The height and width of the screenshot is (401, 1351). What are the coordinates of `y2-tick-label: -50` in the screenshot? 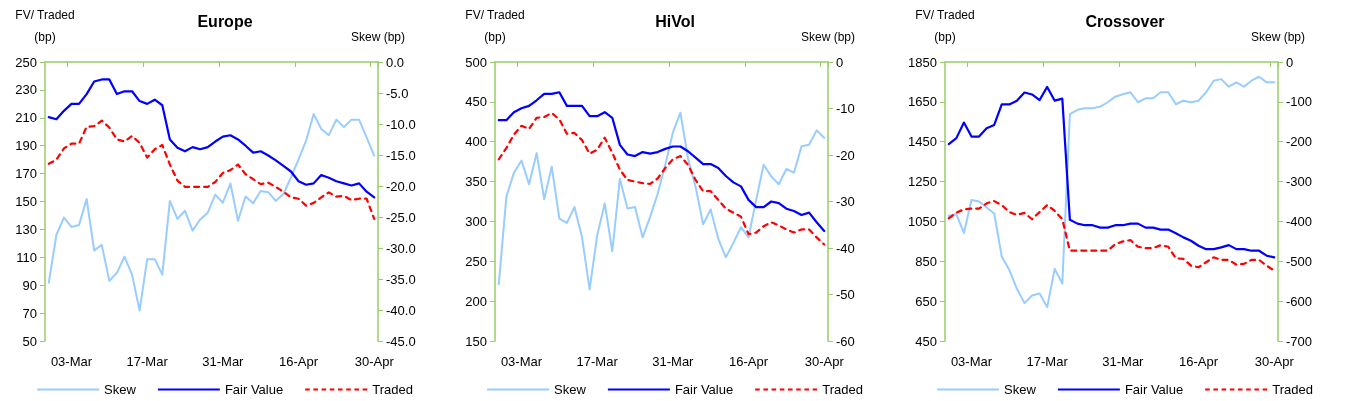 It's located at (845, 294).